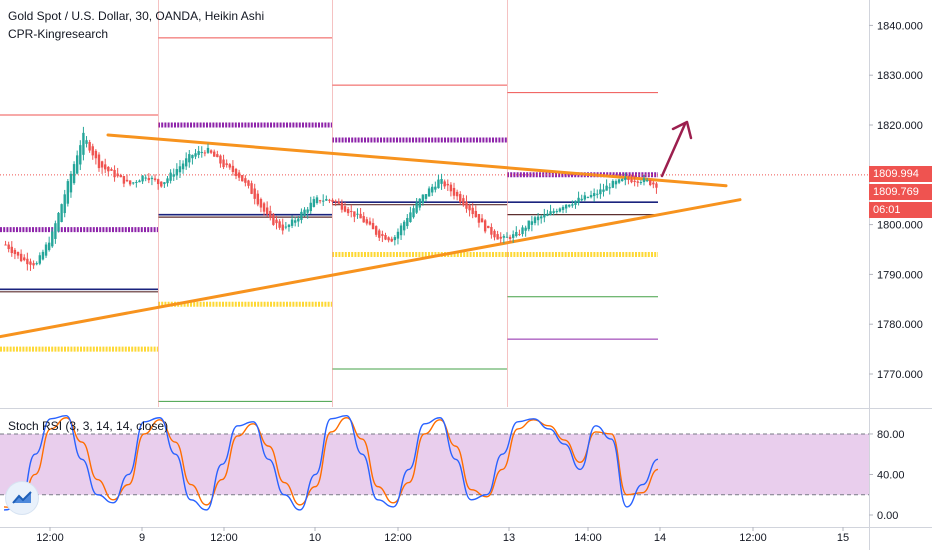 The image size is (932, 550). What do you see at coordinates (900, 174) in the screenshot?
I see `last-price-tag: 1809.994` at bounding box center [900, 174].